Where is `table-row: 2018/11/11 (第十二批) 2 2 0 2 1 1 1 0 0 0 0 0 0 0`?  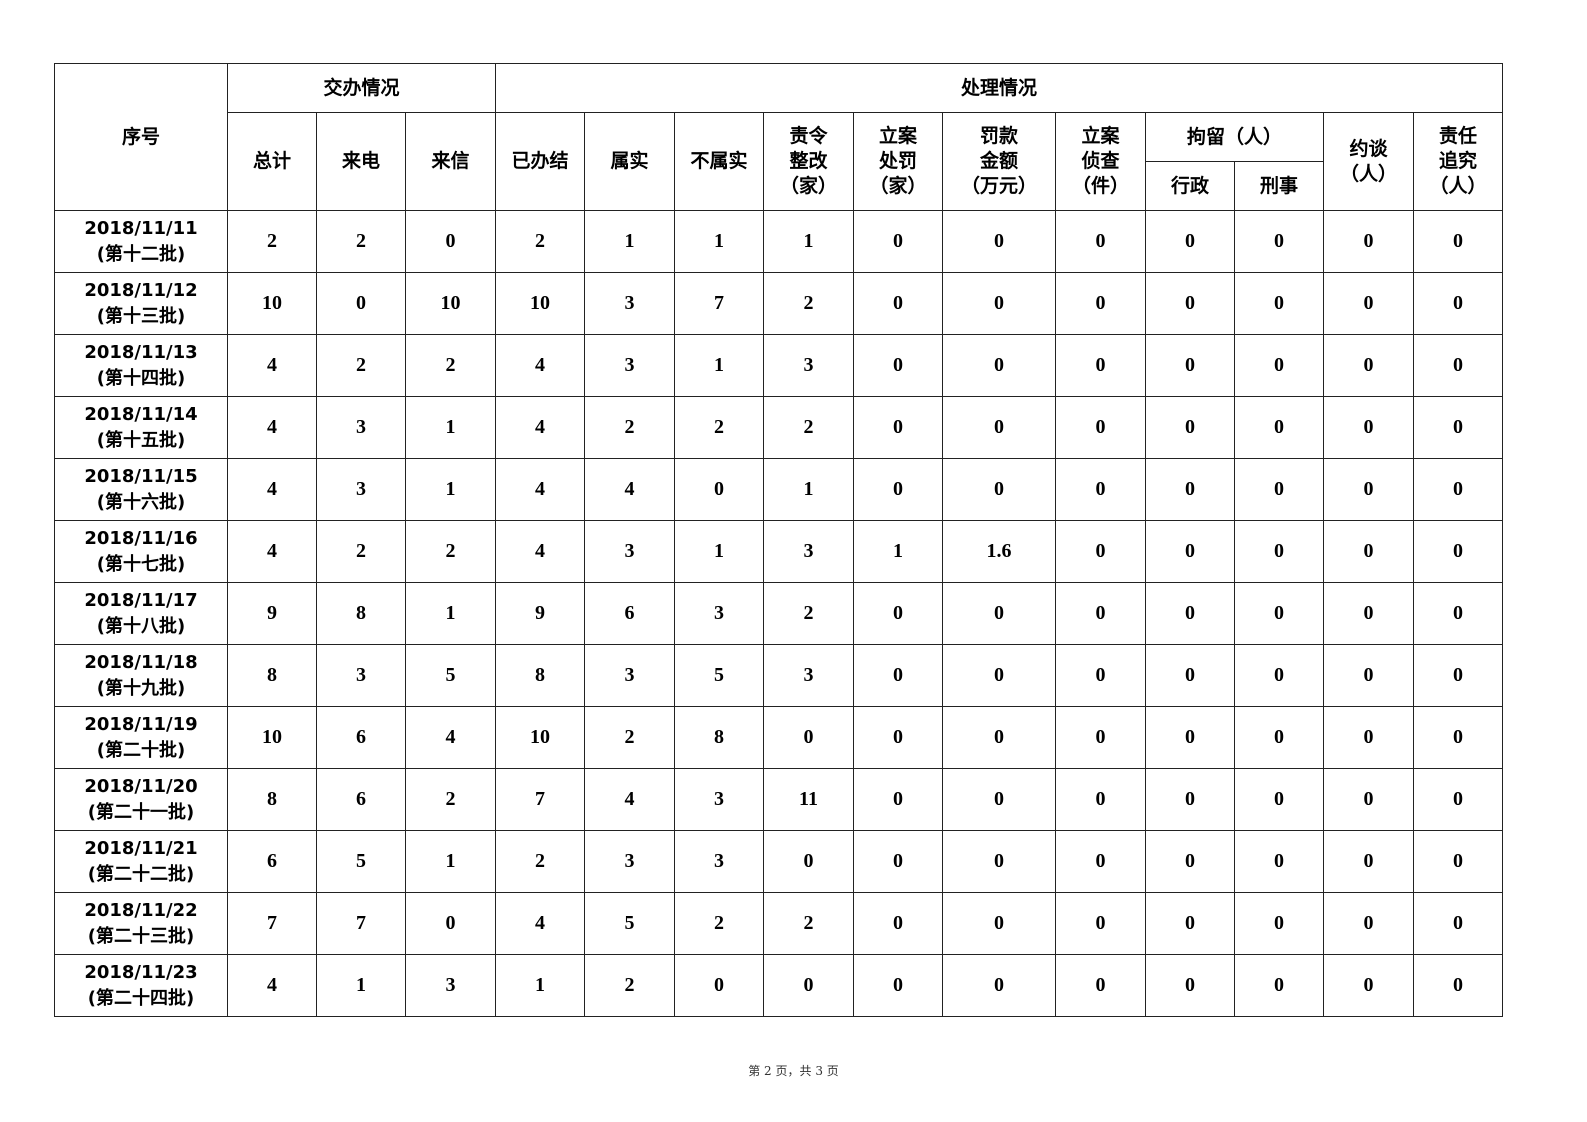
table-row: 2018/11/11 (第十二批) 2 2 0 2 1 1 1 0 0 0 0 0 0 0 is located at coordinates (779, 241).